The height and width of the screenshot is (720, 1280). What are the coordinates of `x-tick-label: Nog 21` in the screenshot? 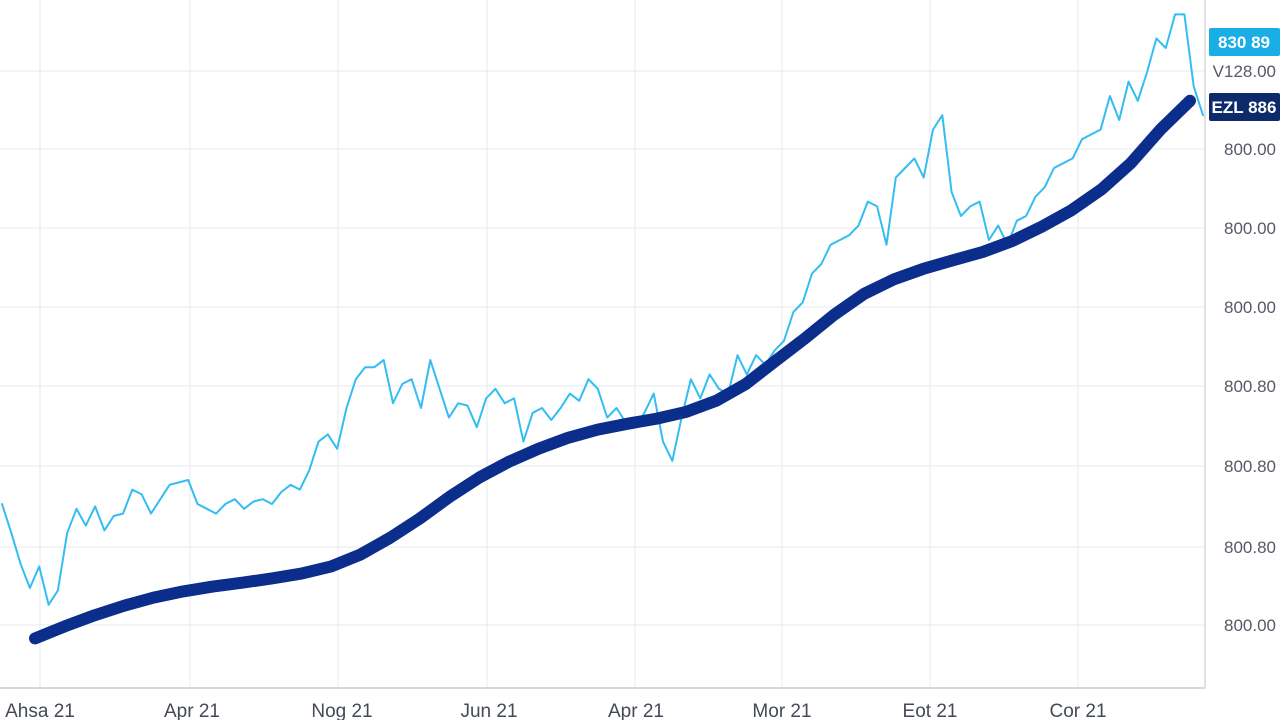 It's located at (341, 710).